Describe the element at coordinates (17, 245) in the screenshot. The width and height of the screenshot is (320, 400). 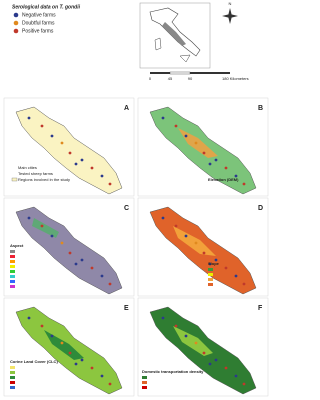
I see `panel-legend: Aspect` at that location.